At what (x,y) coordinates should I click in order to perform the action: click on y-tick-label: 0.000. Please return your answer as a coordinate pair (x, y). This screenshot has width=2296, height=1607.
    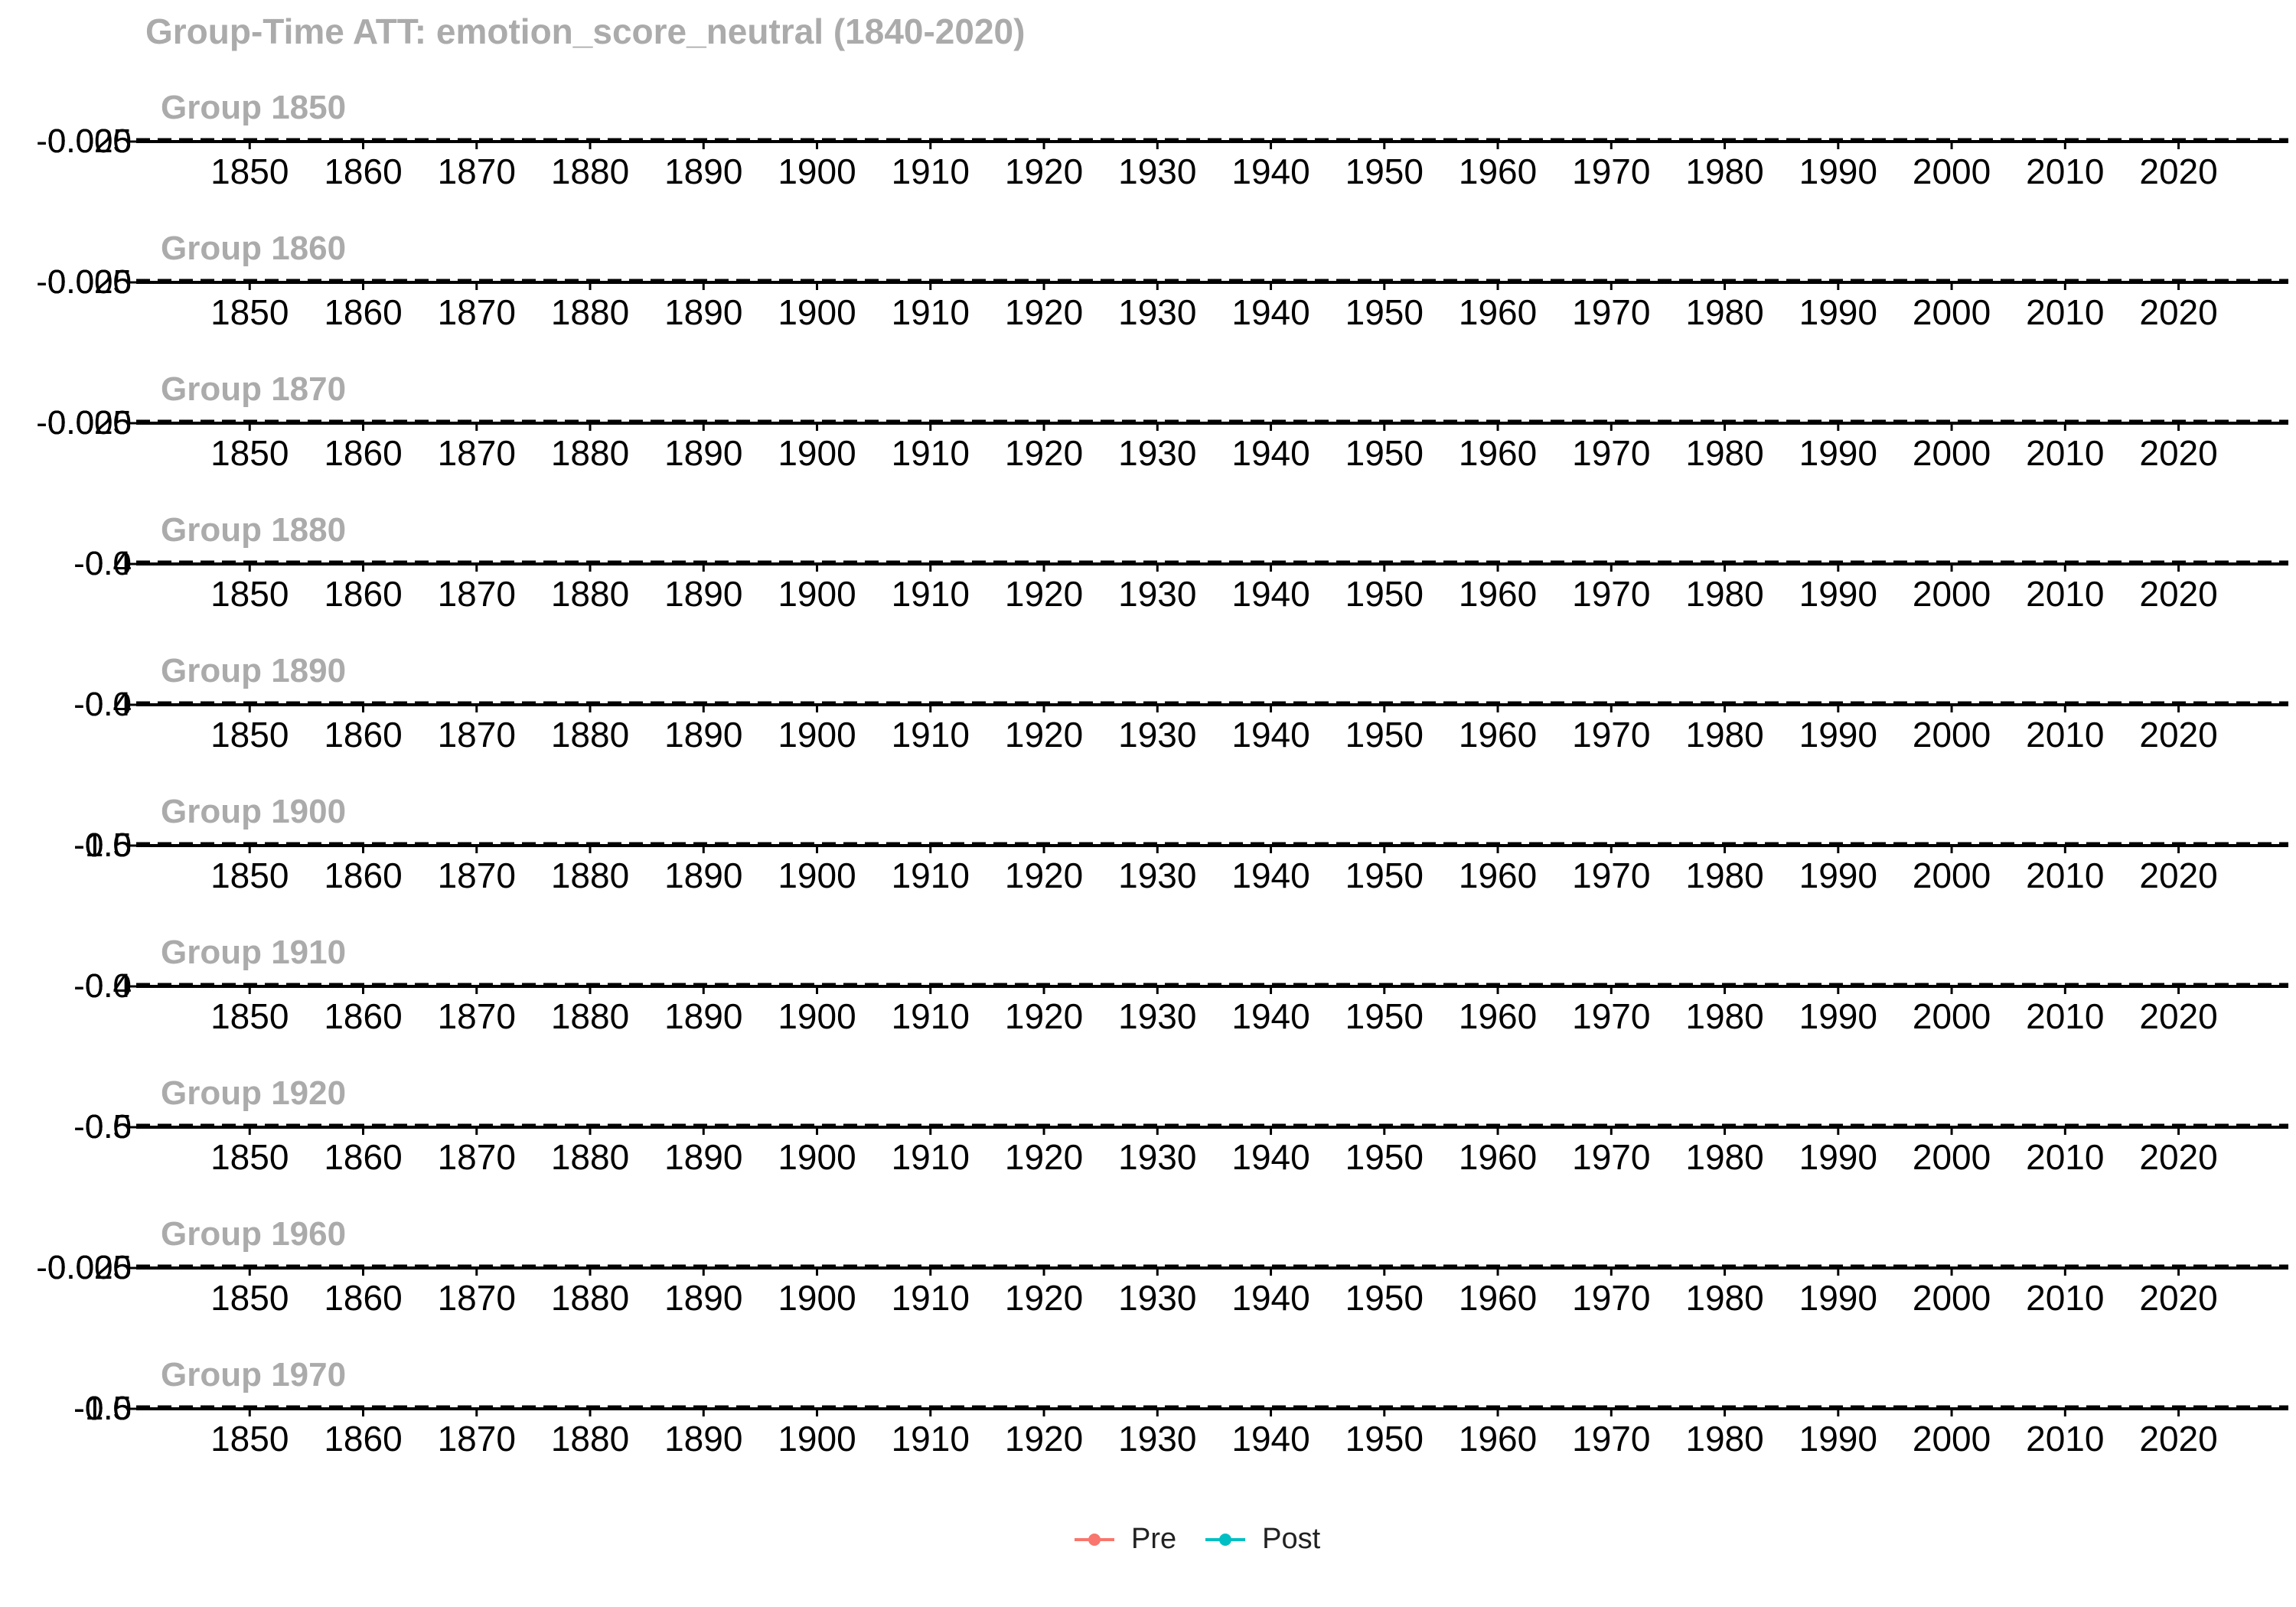
    Looking at the image, I should click on (89, 141).